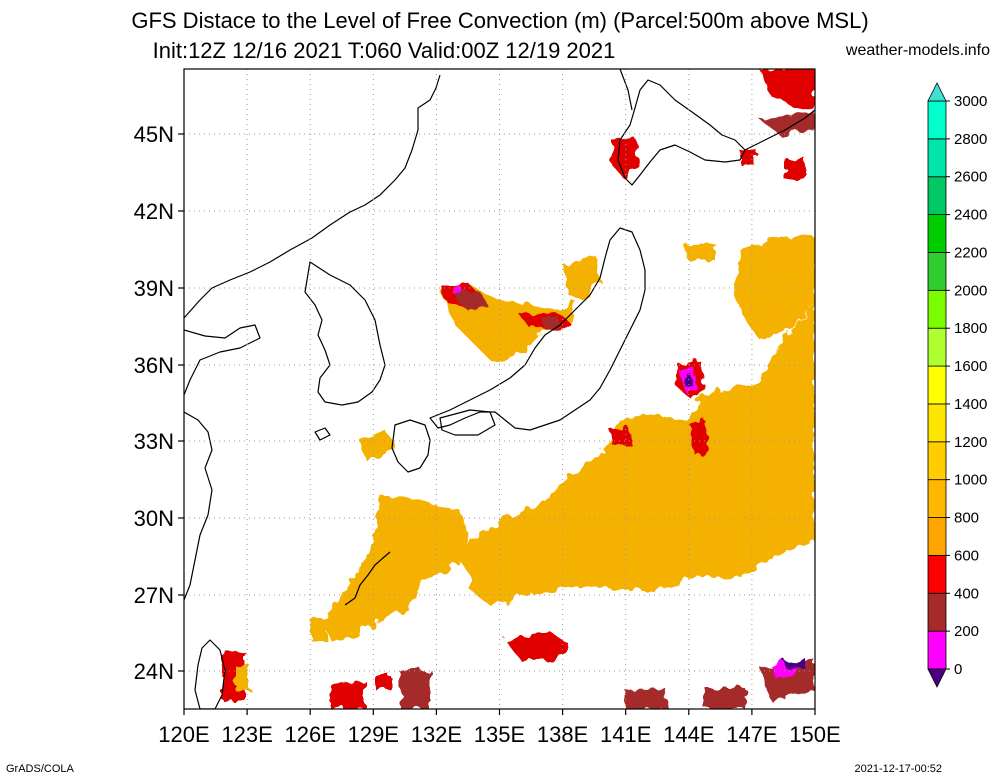 The height and width of the screenshot is (779, 1000). I want to click on lon-label: 132E, so click(436, 734).